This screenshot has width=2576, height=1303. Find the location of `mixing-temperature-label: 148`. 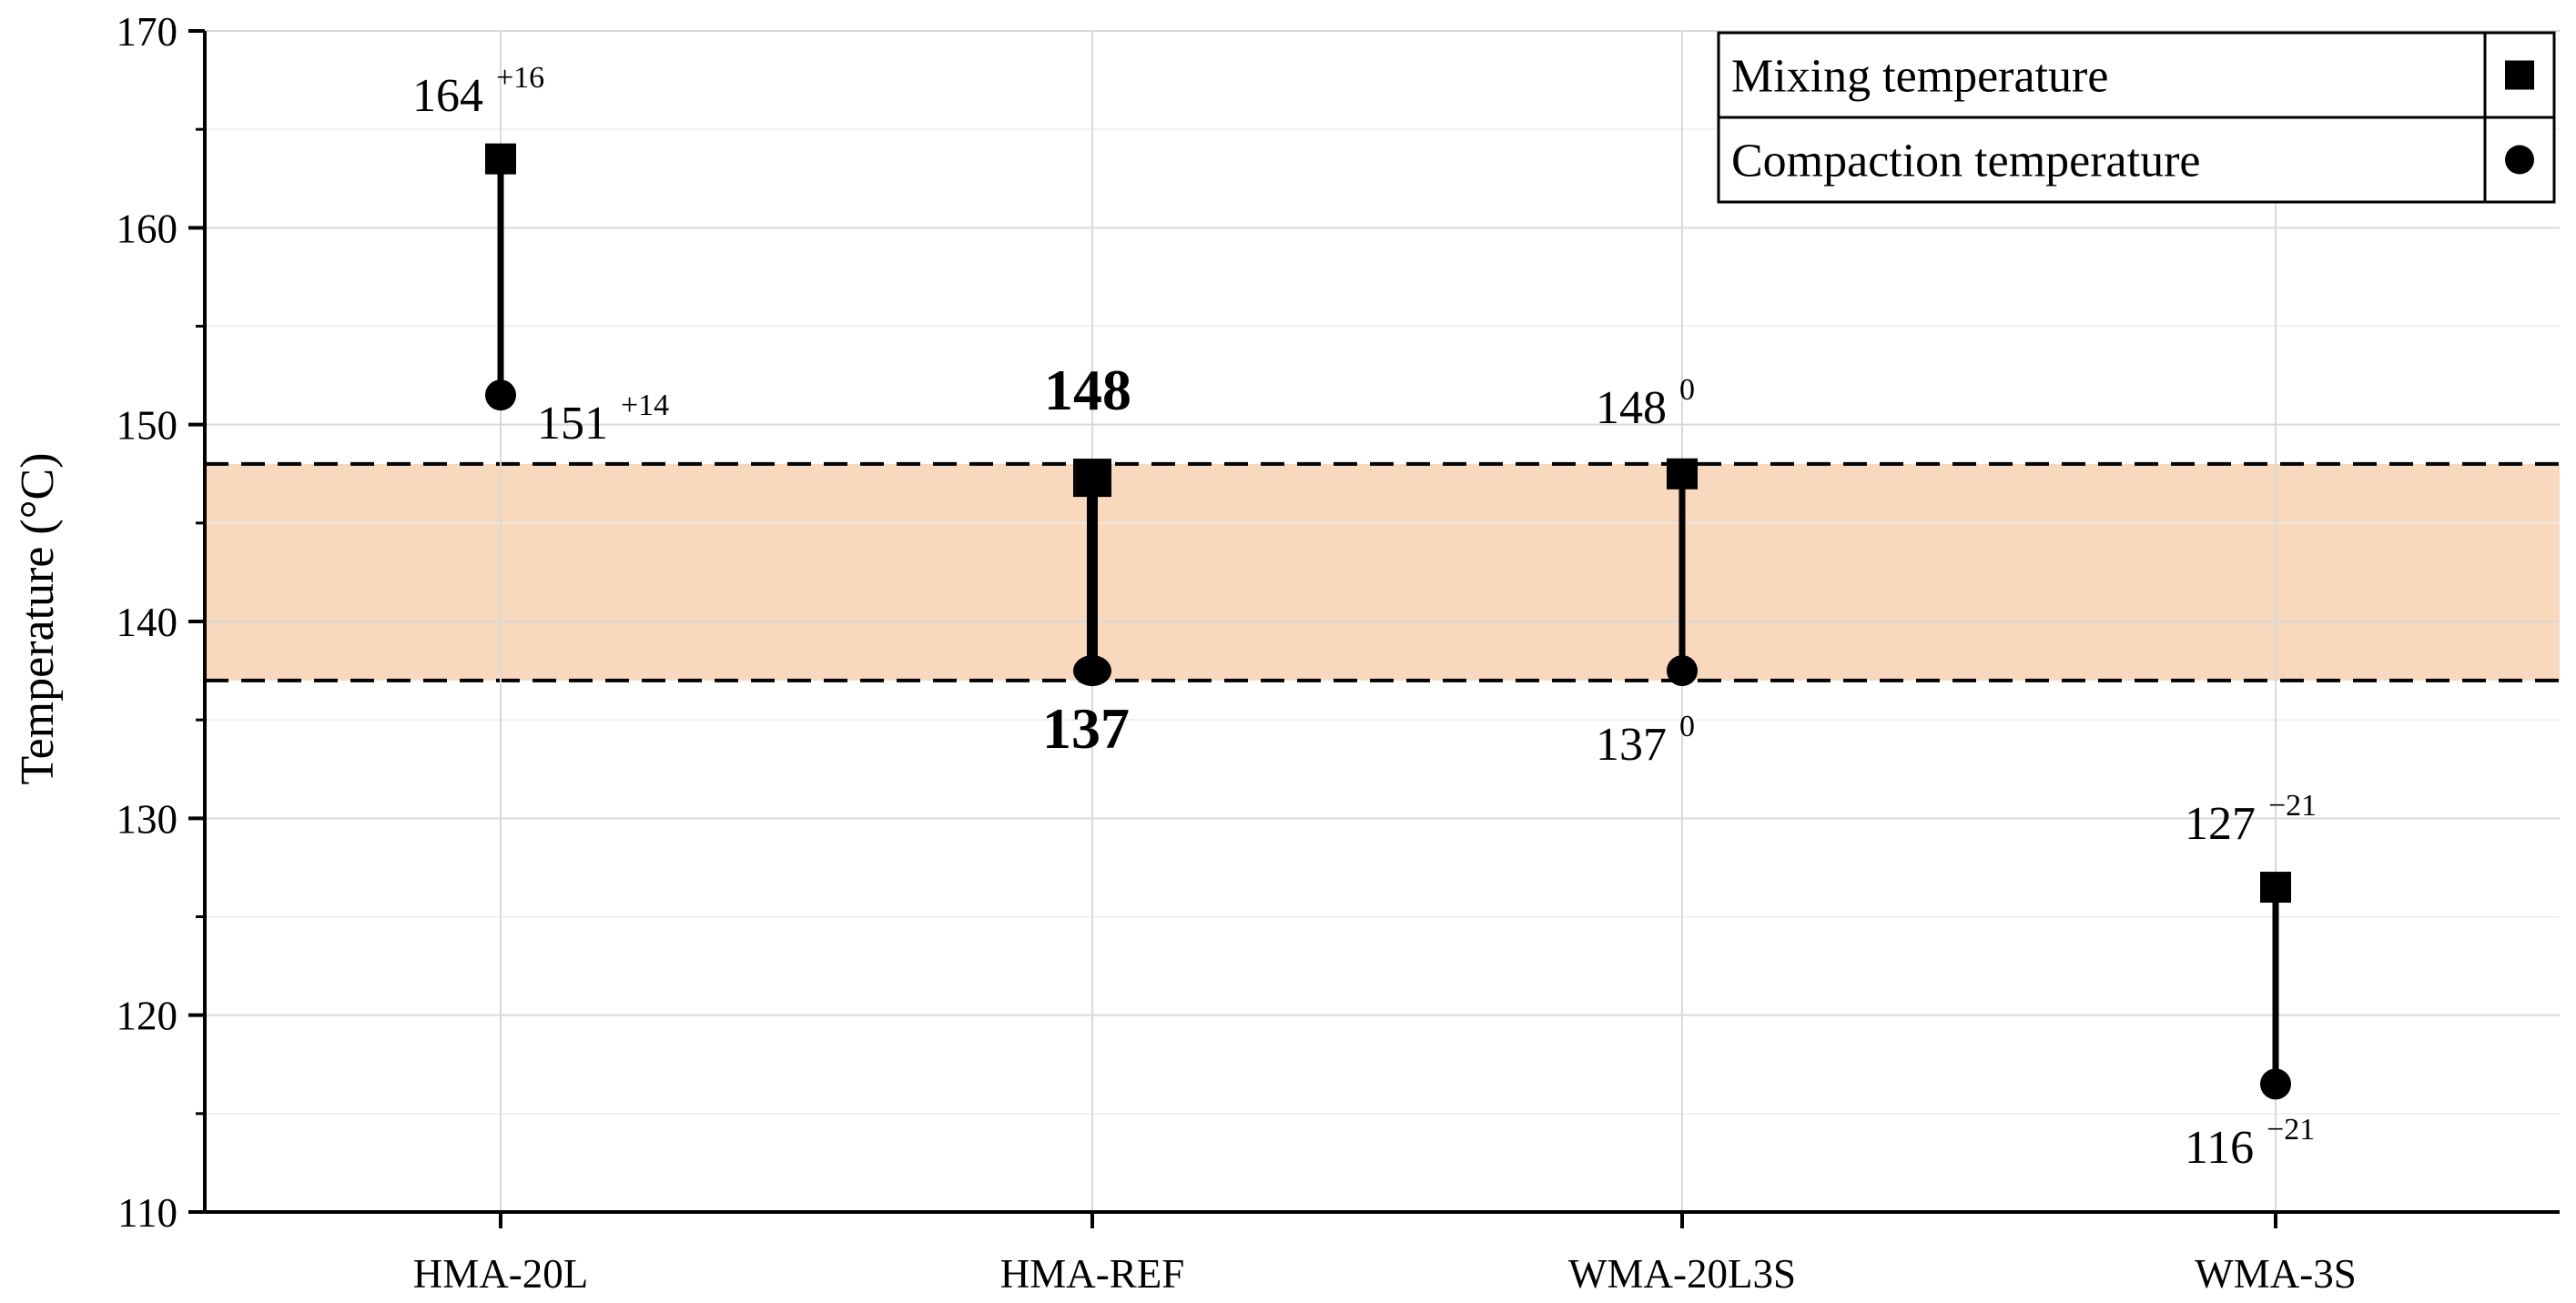

mixing-temperature-label: 148 is located at coordinates (1087, 390).